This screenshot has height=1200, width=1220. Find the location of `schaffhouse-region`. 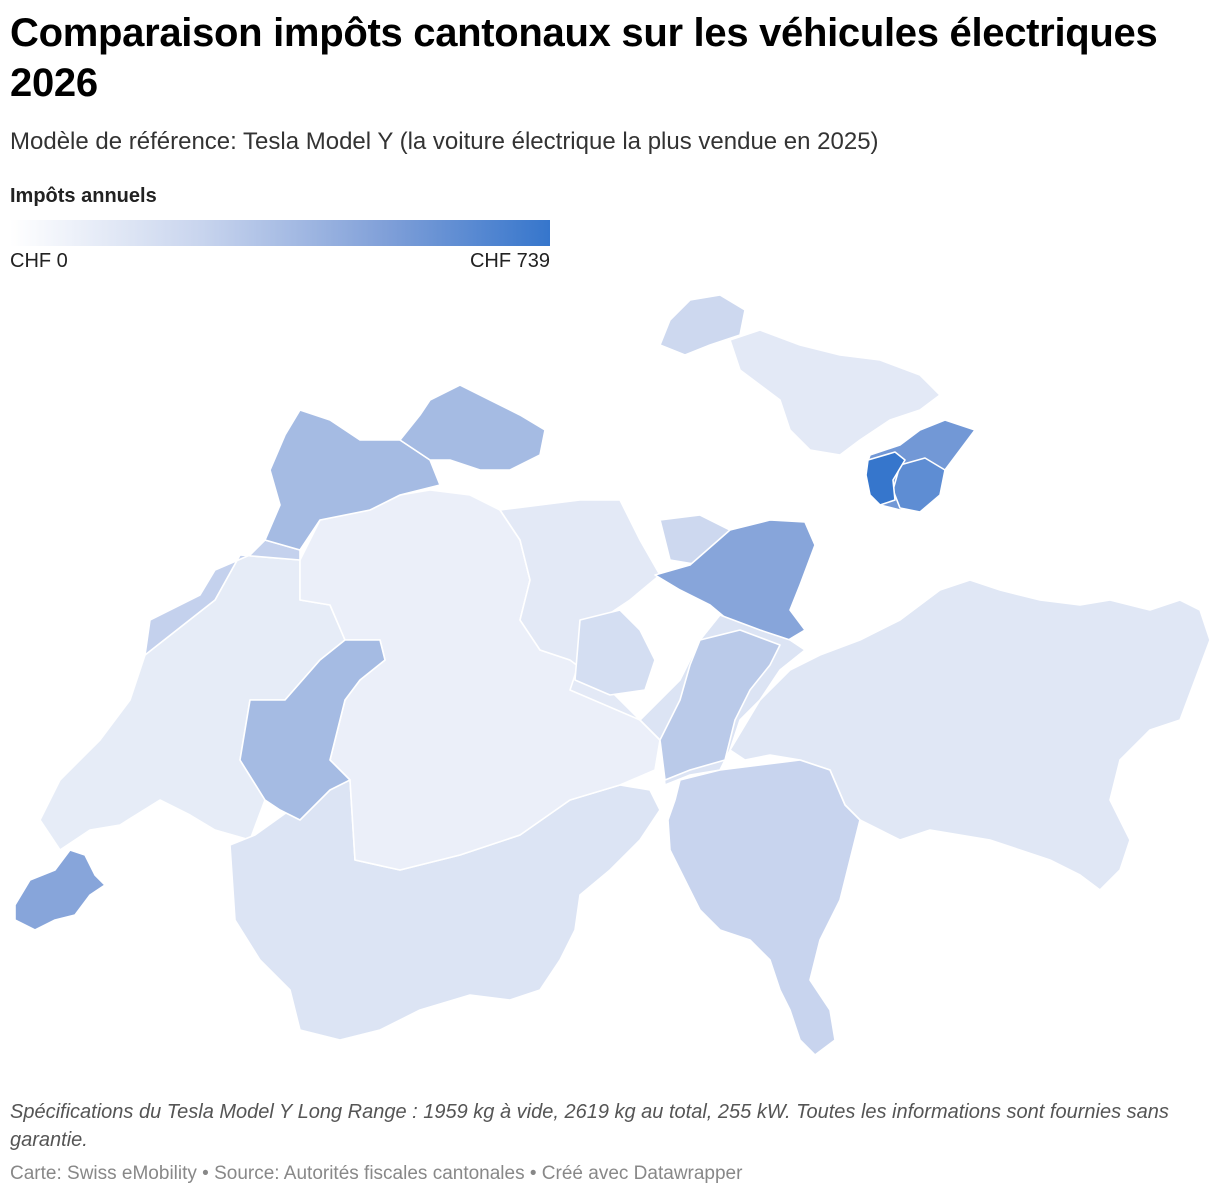

schaffhouse-region is located at coordinates (702, 325).